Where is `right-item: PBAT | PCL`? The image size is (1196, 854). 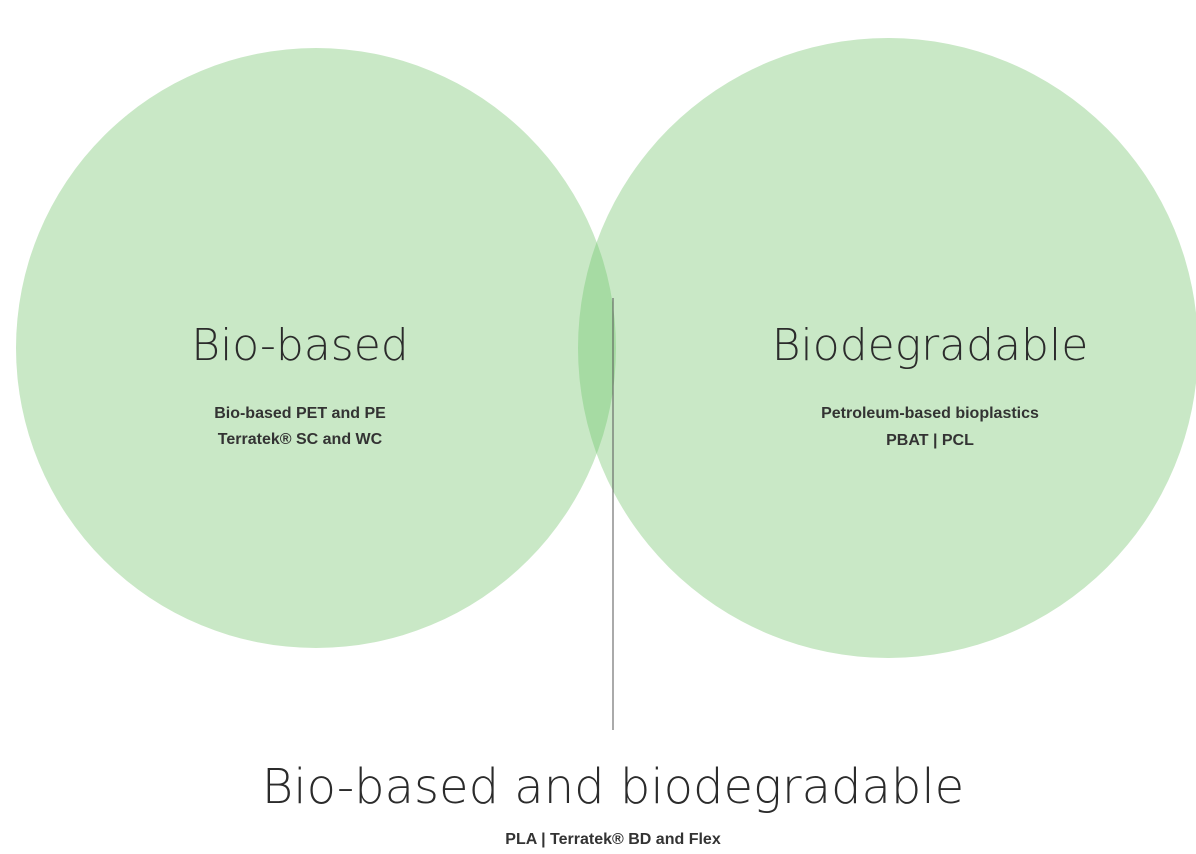 right-item: PBAT | PCL is located at coordinates (930, 440).